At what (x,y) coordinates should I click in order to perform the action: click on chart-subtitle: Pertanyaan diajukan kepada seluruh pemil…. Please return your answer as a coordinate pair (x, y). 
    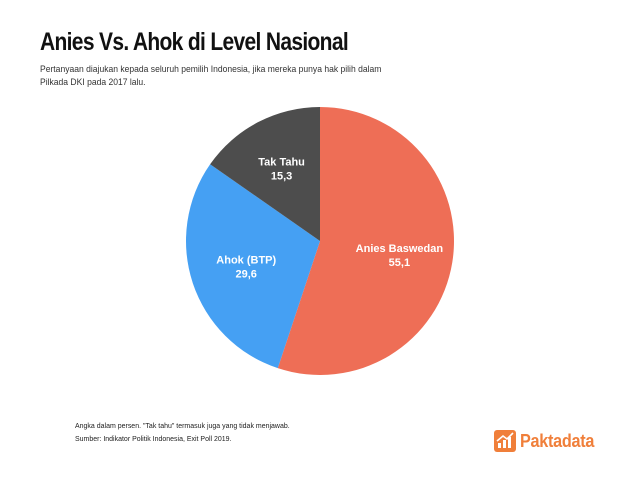
    Looking at the image, I should click on (211, 75).